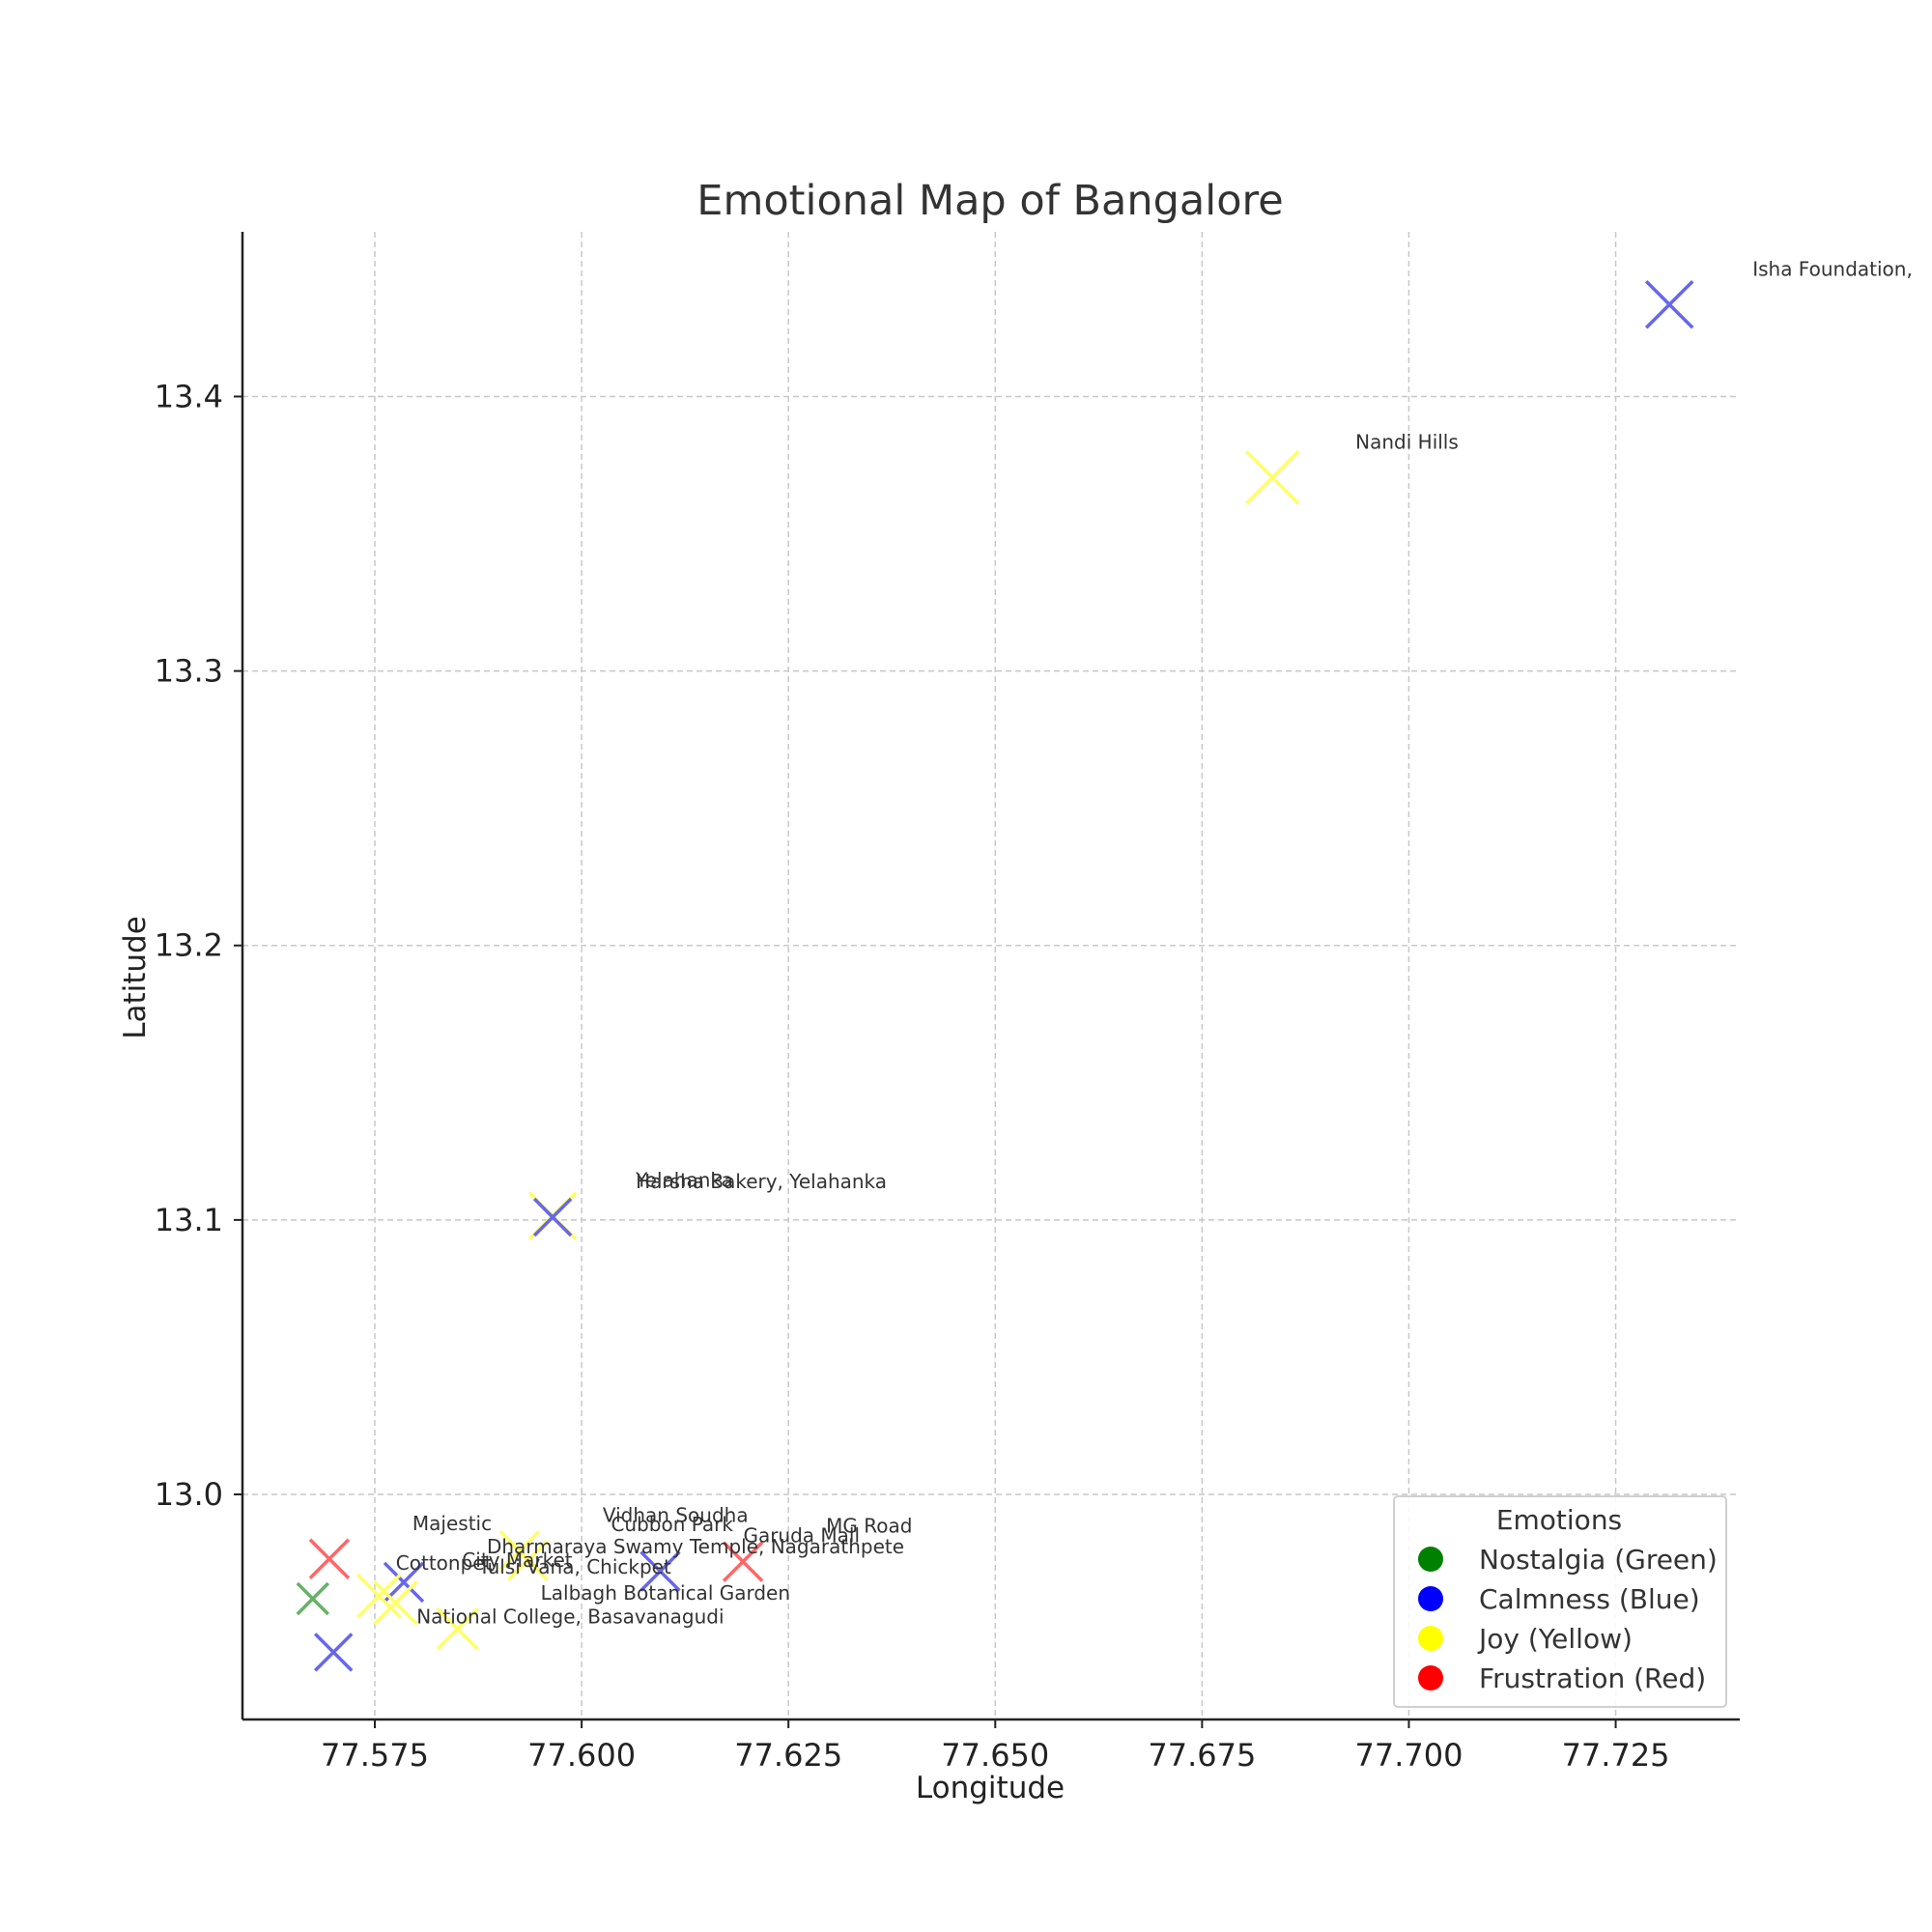 The image size is (1932, 1932). What do you see at coordinates (684, 1180) in the screenshot?
I see `point-label: Yelahanka` at bounding box center [684, 1180].